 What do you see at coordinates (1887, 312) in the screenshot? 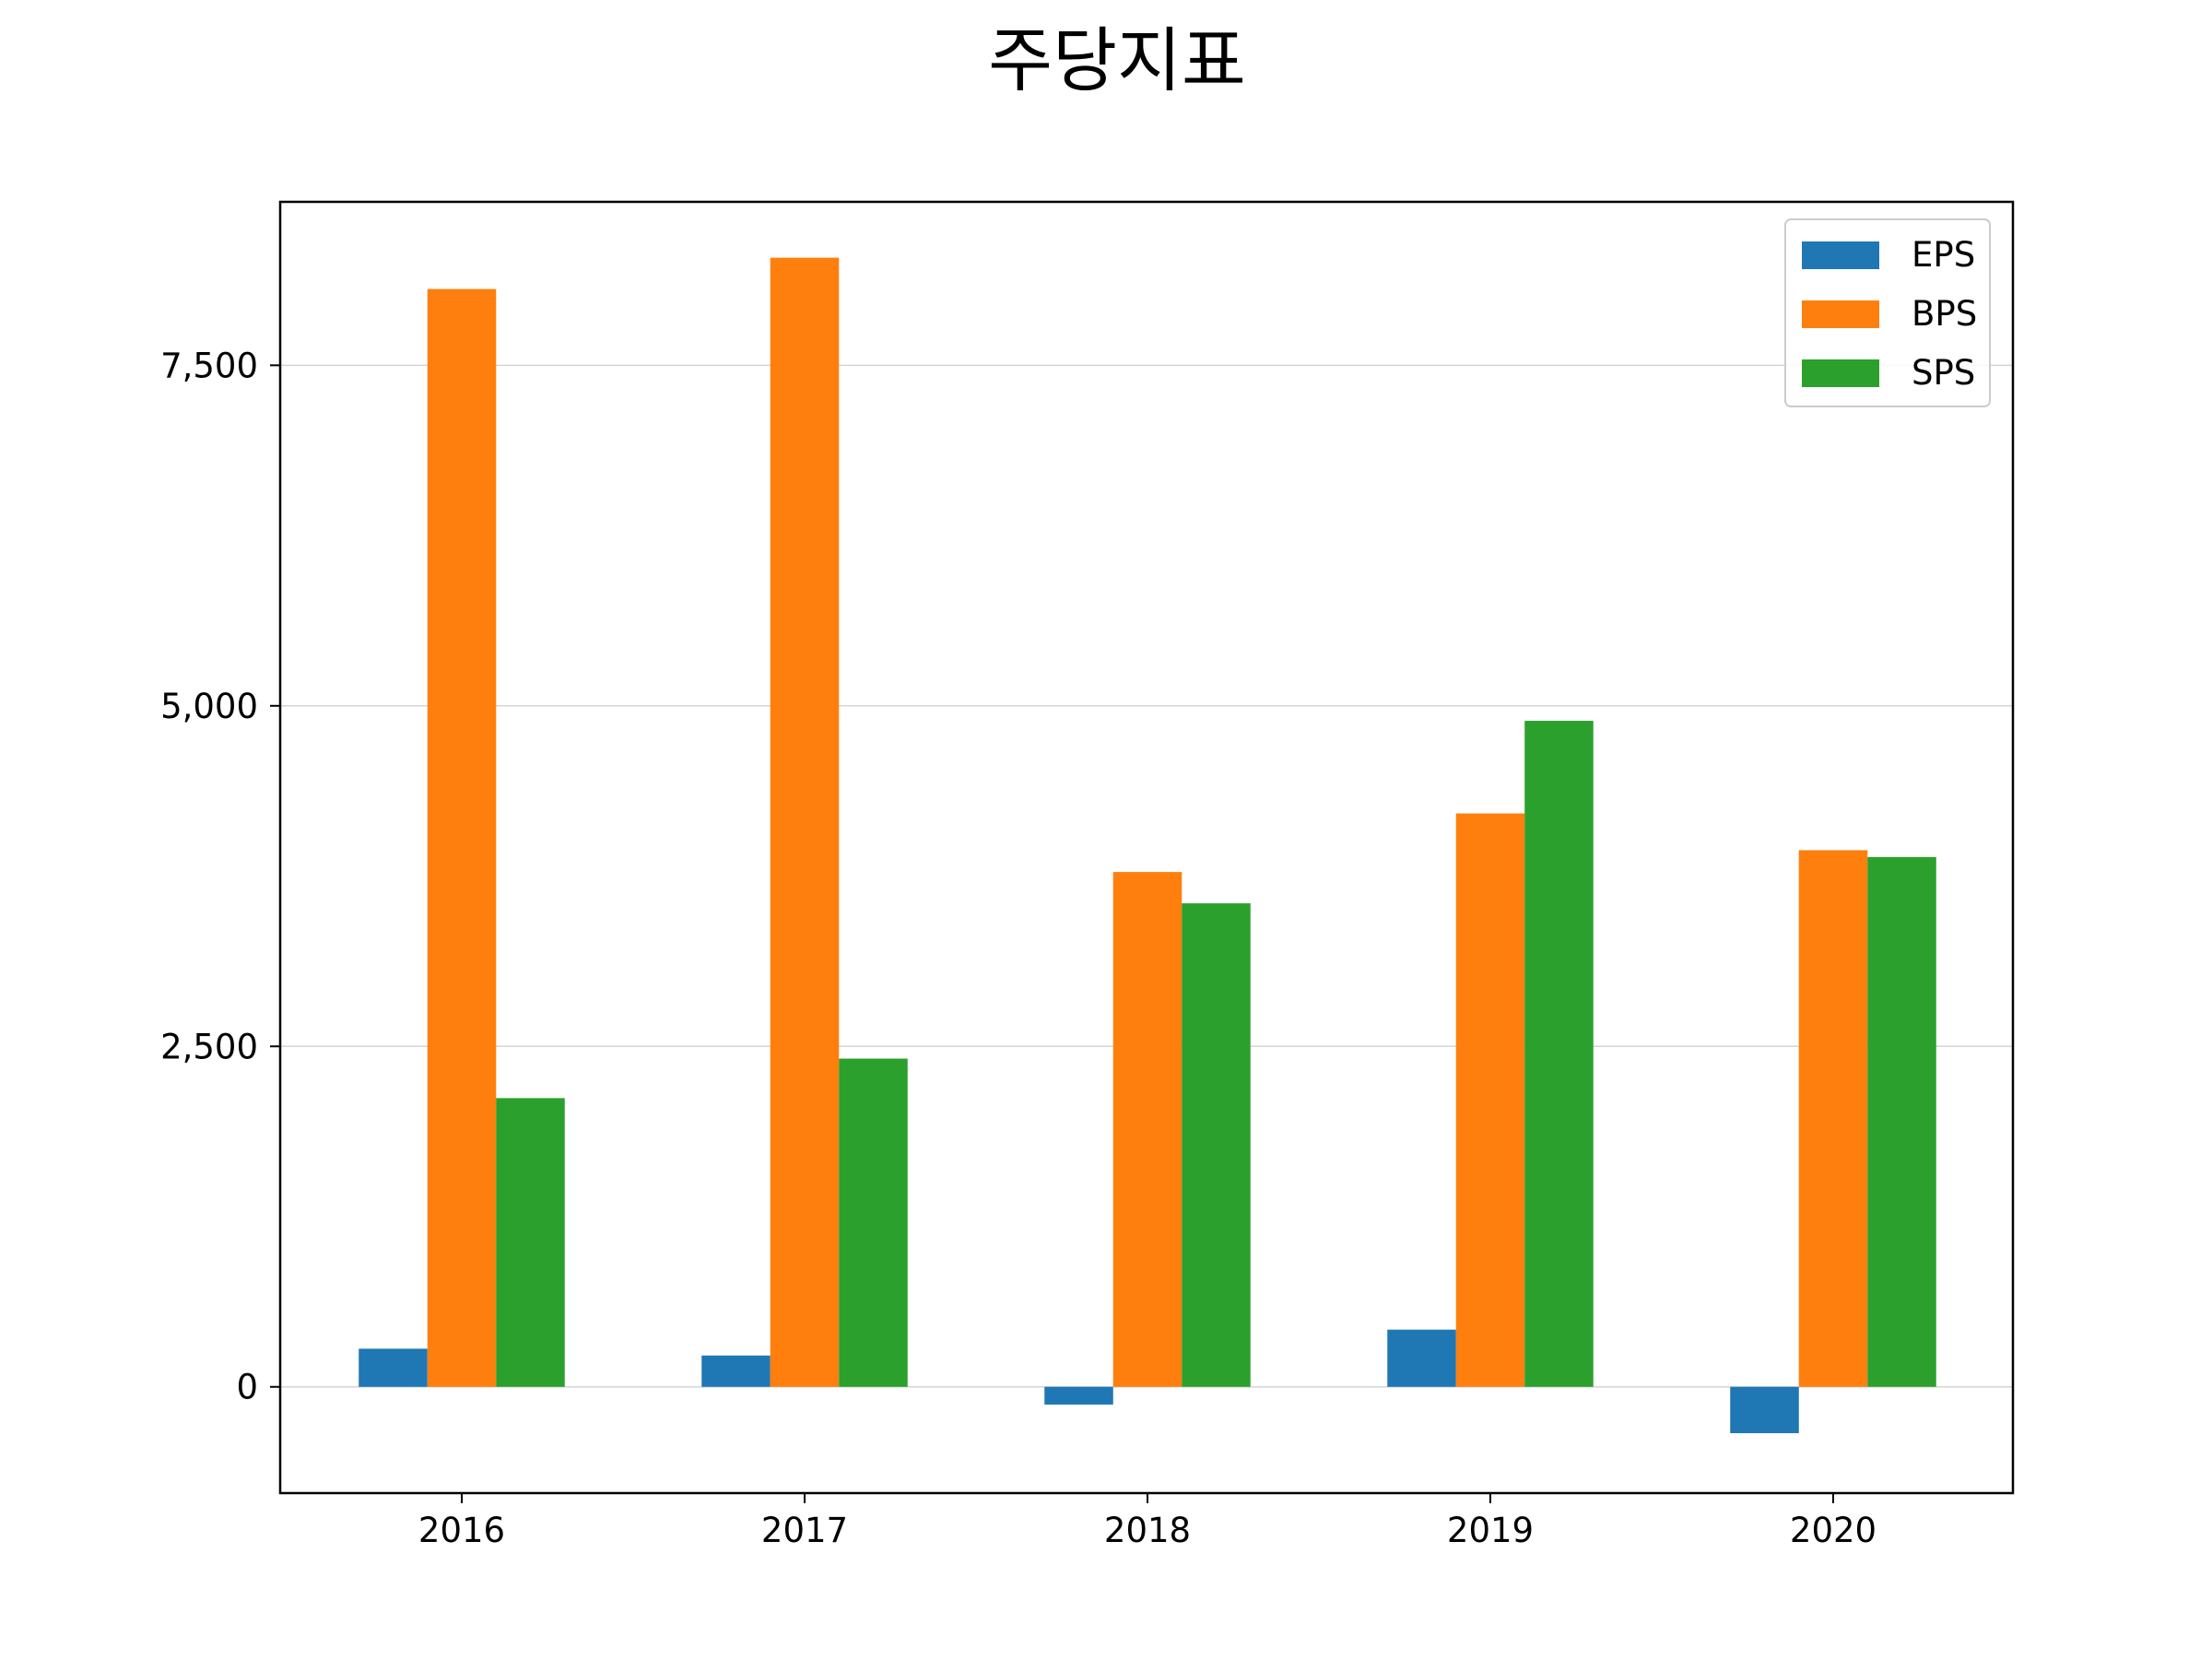
I see `legend: EPS BPS SPS` at bounding box center [1887, 312].